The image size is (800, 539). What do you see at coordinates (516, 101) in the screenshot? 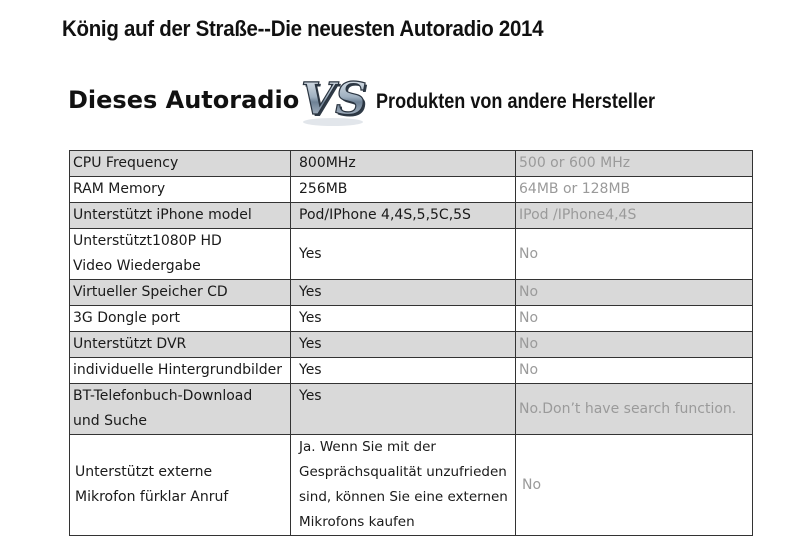
I see `other-products-label: Produkten von andere Hersteller` at bounding box center [516, 101].